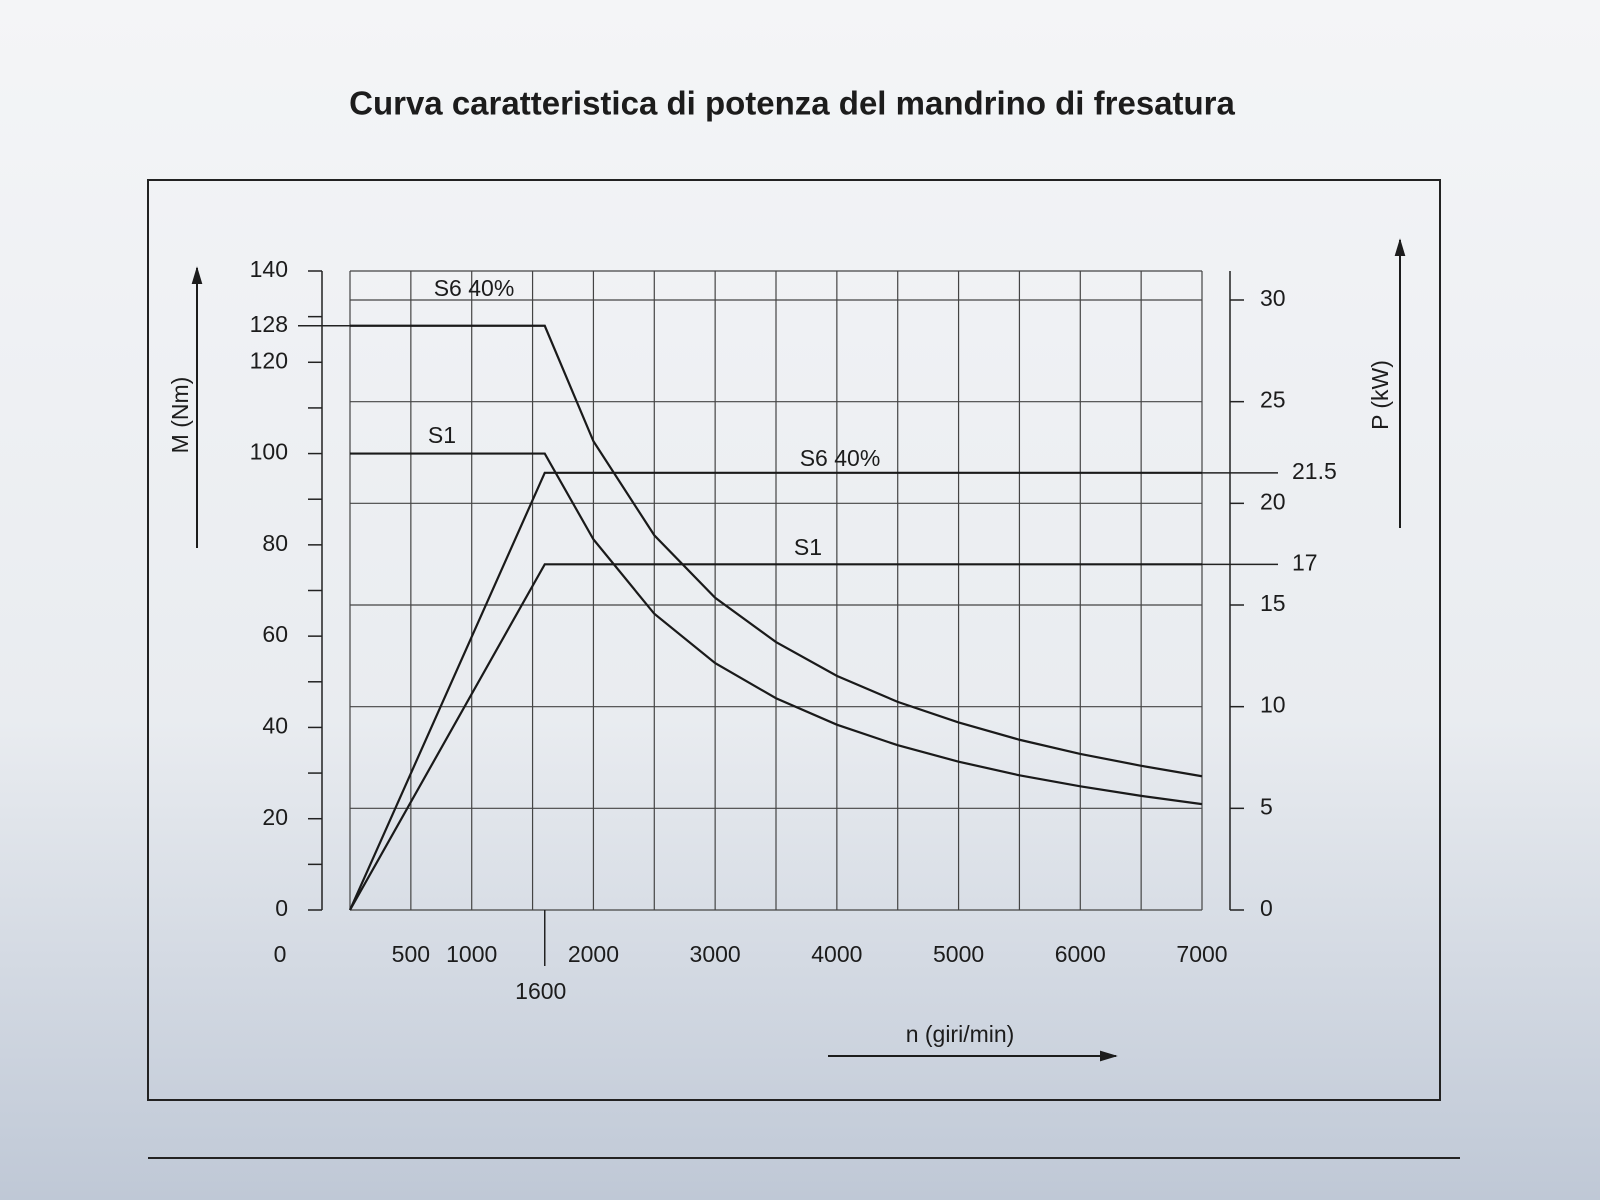 This screenshot has height=1200, width=1600. What do you see at coordinates (1273, 603) in the screenshot?
I see `y2-tick-label: 15` at bounding box center [1273, 603].